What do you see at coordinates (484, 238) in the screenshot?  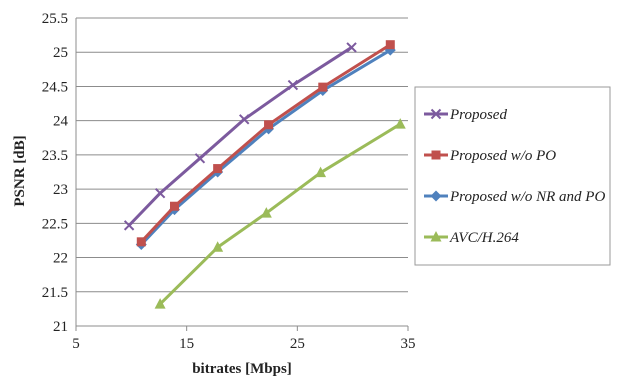 I see `legend-label: AVC/H.264` at bounding box center [484, 238].